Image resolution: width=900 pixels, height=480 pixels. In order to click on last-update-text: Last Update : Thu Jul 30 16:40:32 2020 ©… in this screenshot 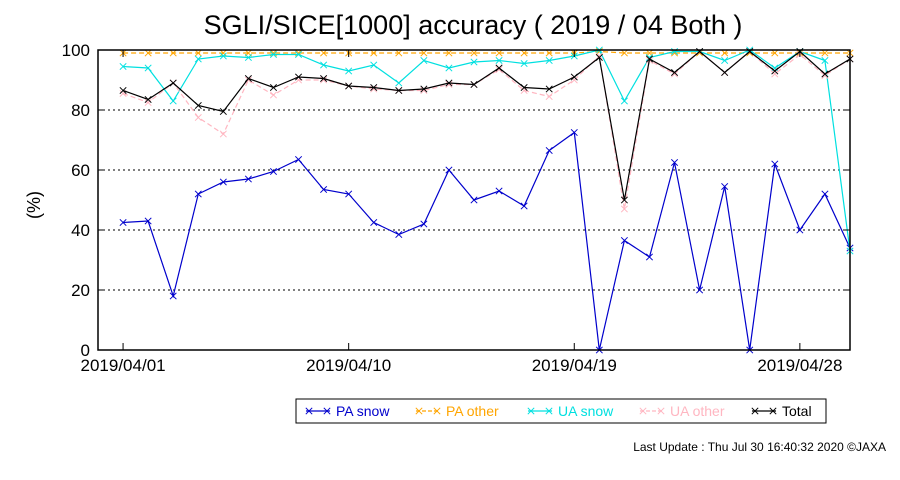, I will do `click(759, 447)`.